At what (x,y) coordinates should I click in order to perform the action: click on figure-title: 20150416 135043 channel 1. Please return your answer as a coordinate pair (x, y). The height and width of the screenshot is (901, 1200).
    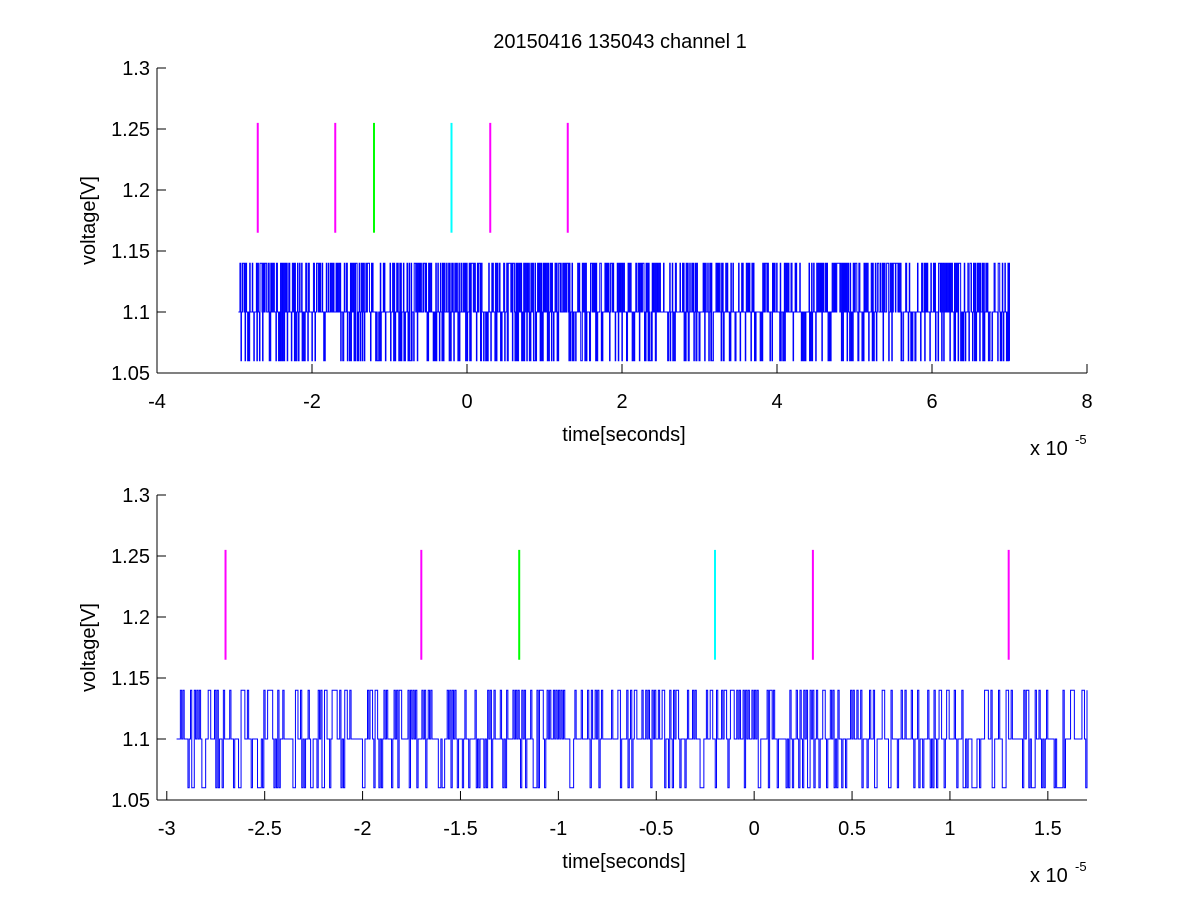
    Looking at the image, I should click on (620, 42).